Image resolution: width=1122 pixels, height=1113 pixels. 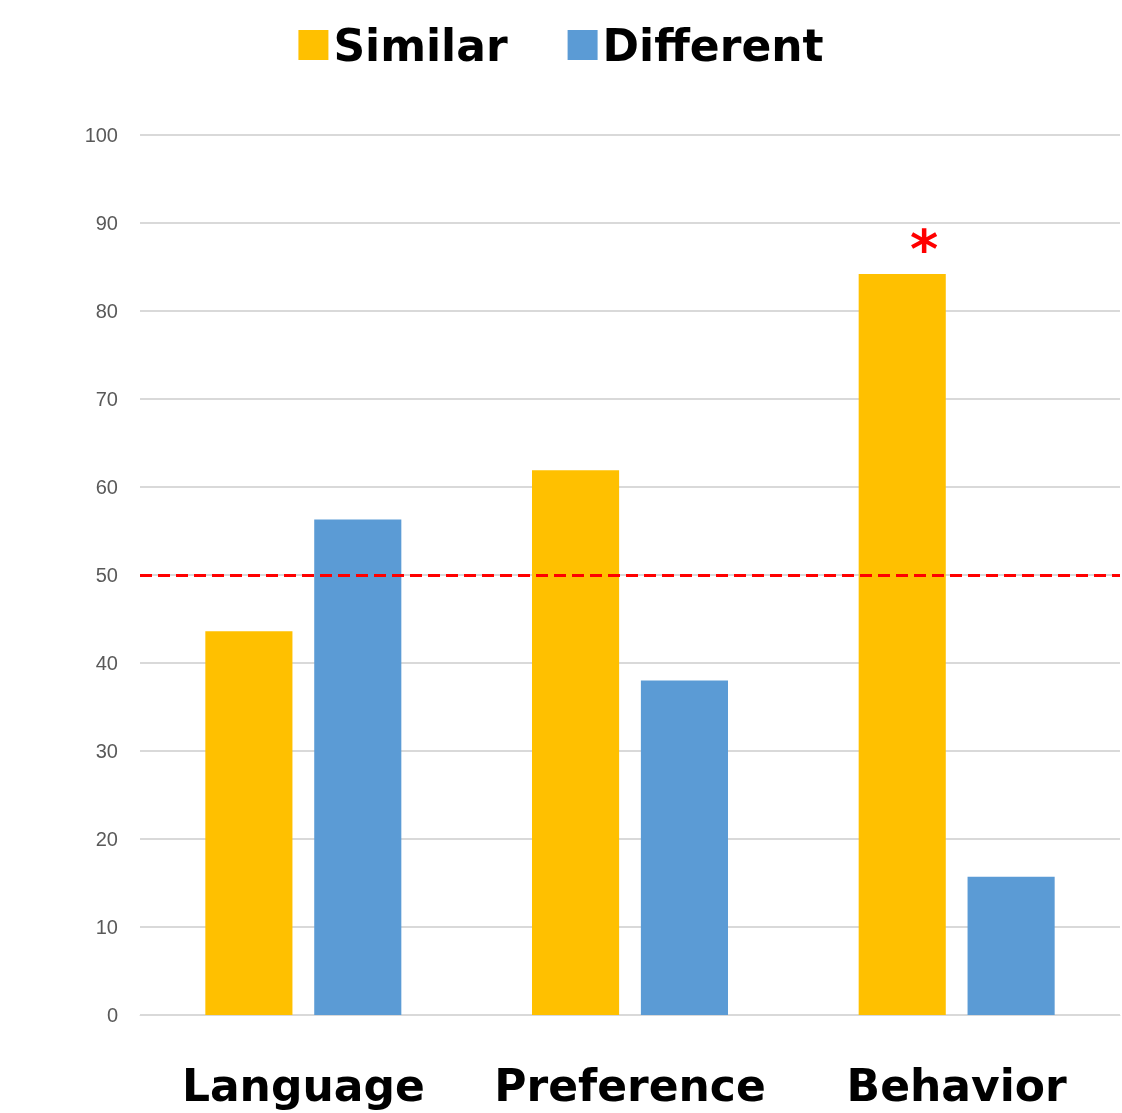 What do you see at coordinates (106, 927) in the screenshot?
I see `y-tick-label: 10` at bounding box center [106, 927].